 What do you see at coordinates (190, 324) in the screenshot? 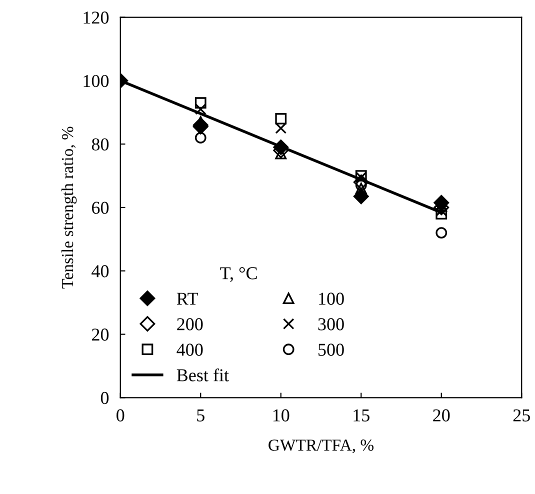
I see `legend-label: 200` at bounding box center [190, 324].